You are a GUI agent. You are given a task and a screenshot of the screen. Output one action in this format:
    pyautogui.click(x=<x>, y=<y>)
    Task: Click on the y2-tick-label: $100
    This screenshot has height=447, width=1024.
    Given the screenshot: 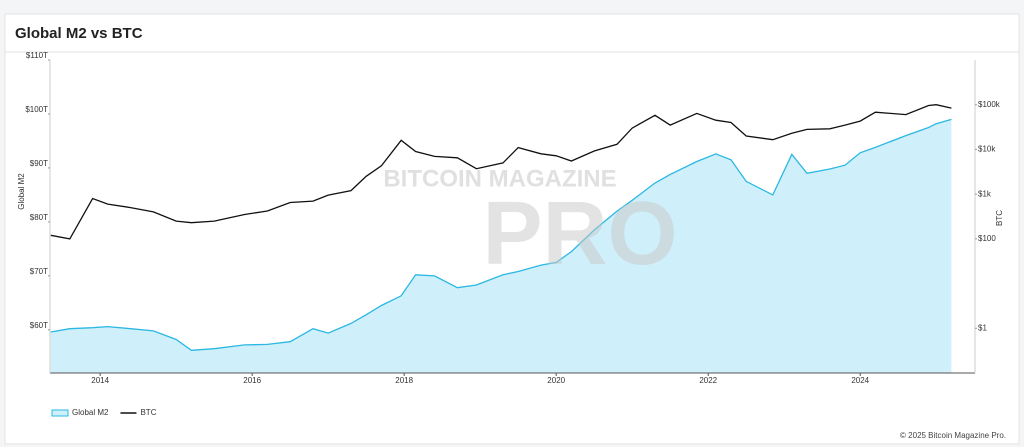 What is the action you would take?
    pyautogui.click(x=987, y=238)
    